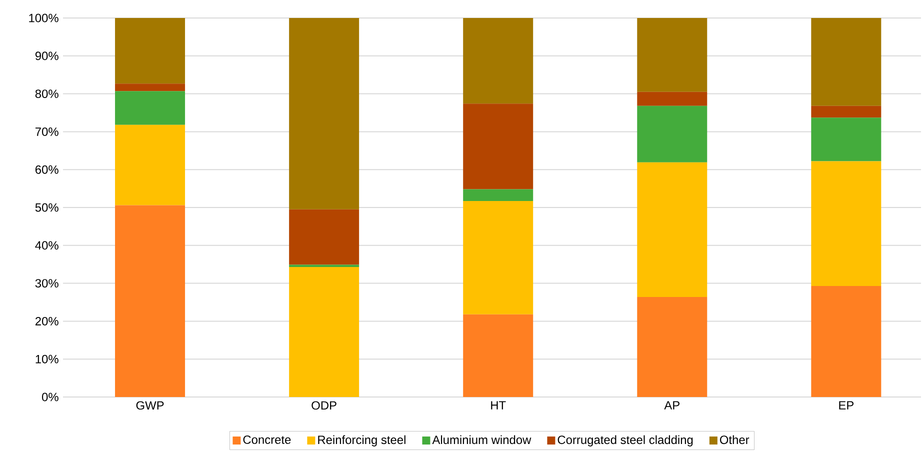 The height and width of the screenshot is (464, 922). I want to click on x-tick-label: ODP, so click(324, 405).